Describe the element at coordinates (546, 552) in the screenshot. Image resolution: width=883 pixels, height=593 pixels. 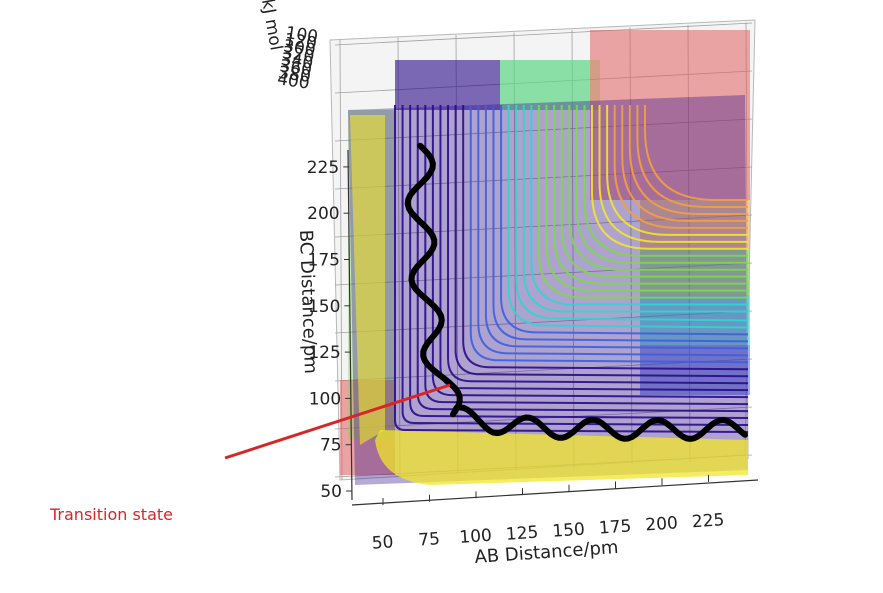
I see `x-axis-label: AB Distance/pm` at that location.